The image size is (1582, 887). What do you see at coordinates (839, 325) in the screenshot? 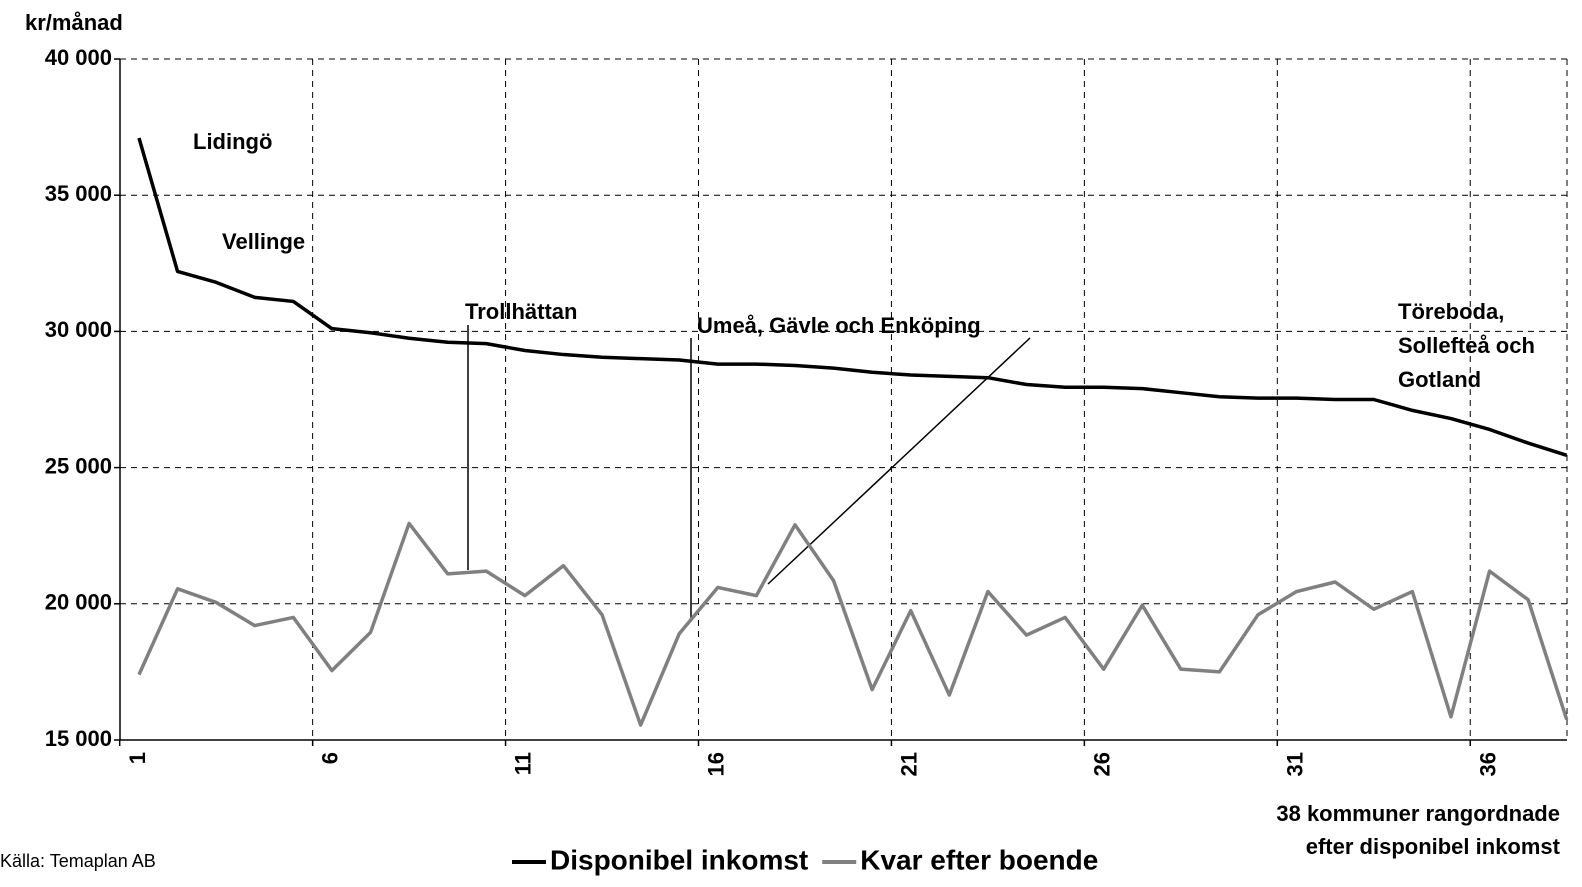
I see `annotation: Umeå, Gävle och Enköping` at bounding box center [839, 325].